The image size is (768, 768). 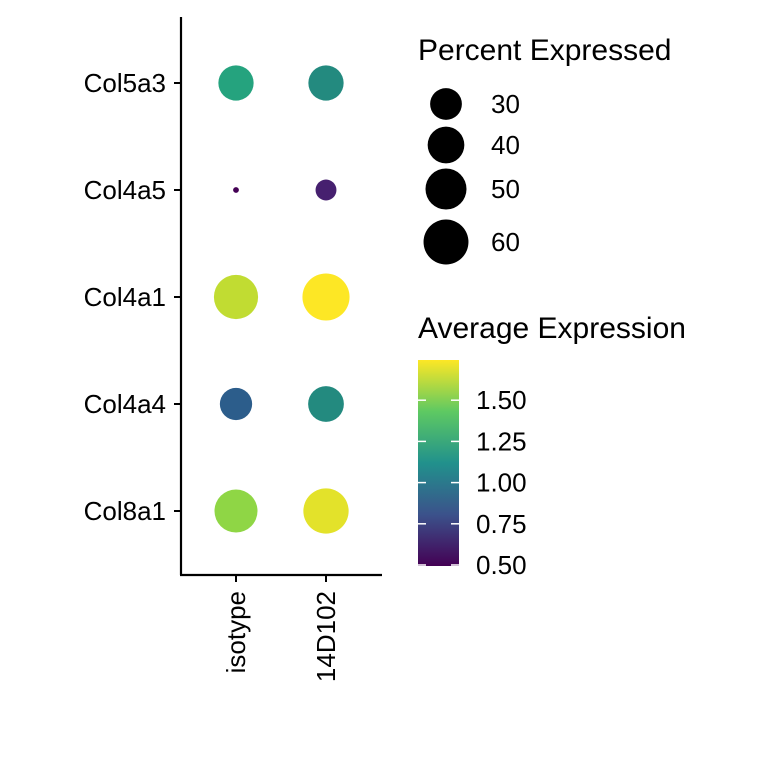 I want to click on x-tick-label: isotype, so click(x=236, y=632).